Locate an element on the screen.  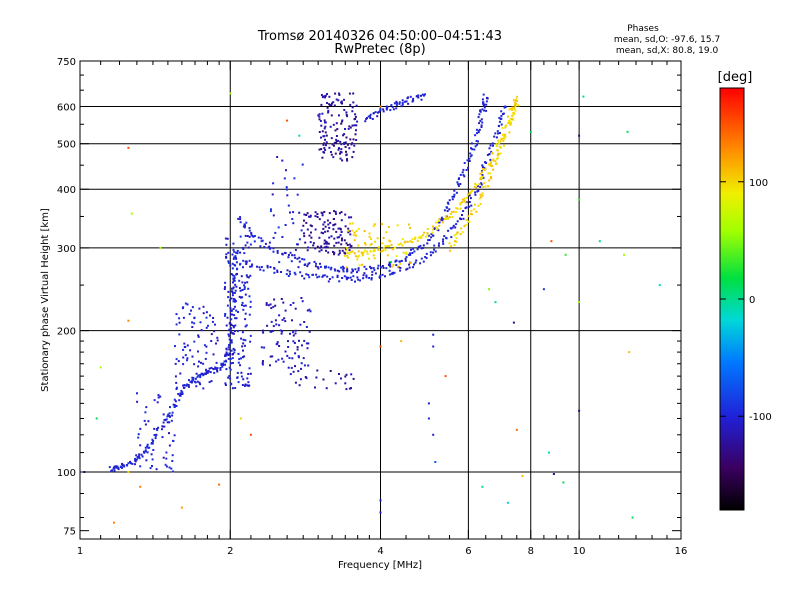
chart-subtitle: RwPretec (8p) is located at coordinates (379, 49).